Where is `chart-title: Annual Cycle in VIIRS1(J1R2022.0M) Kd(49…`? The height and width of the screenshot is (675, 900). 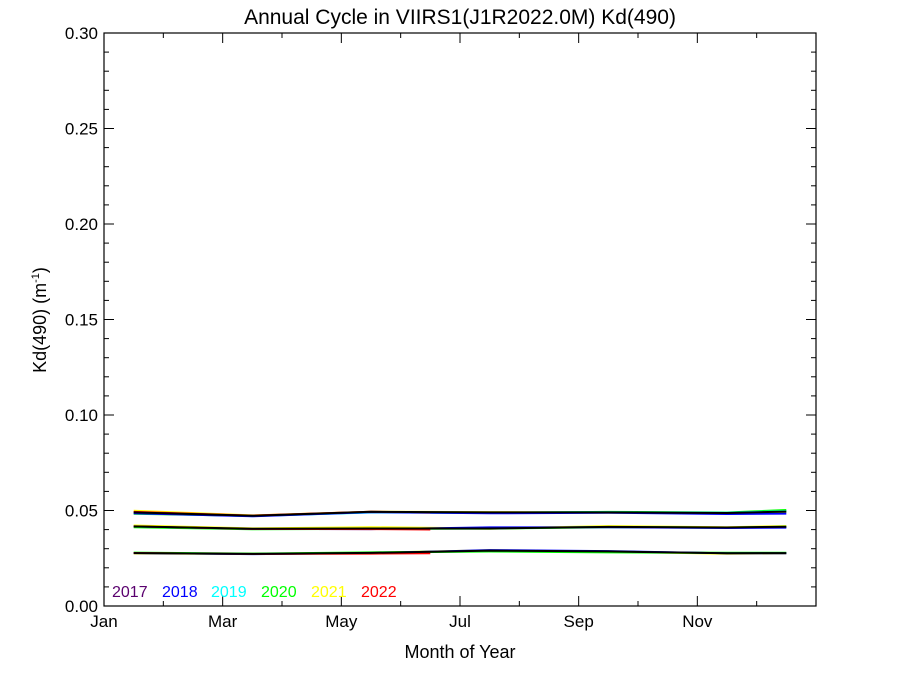
chart-title: Annual Cycle in VIIRS1(J1R2022.0M) Kd(49… is located at coordinates (460, 17).